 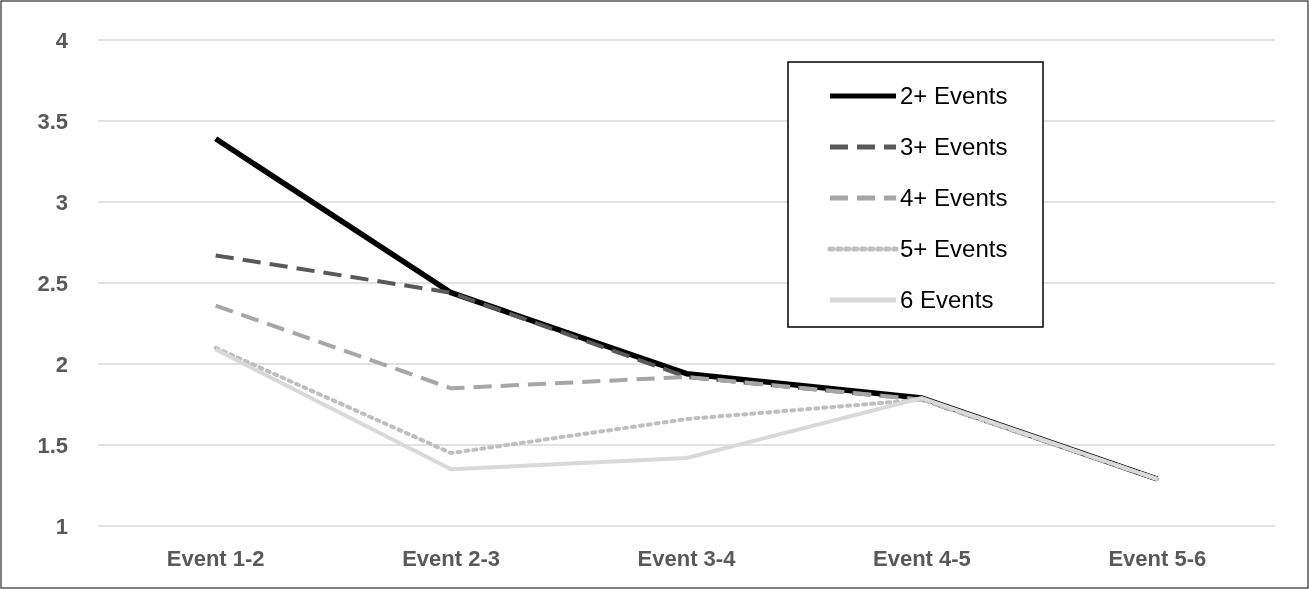 What do you see at coordinates (1157, 558) in the screenshot?
I see `x-tick-label: Event 5-6` at bounding box center [1157, 558].